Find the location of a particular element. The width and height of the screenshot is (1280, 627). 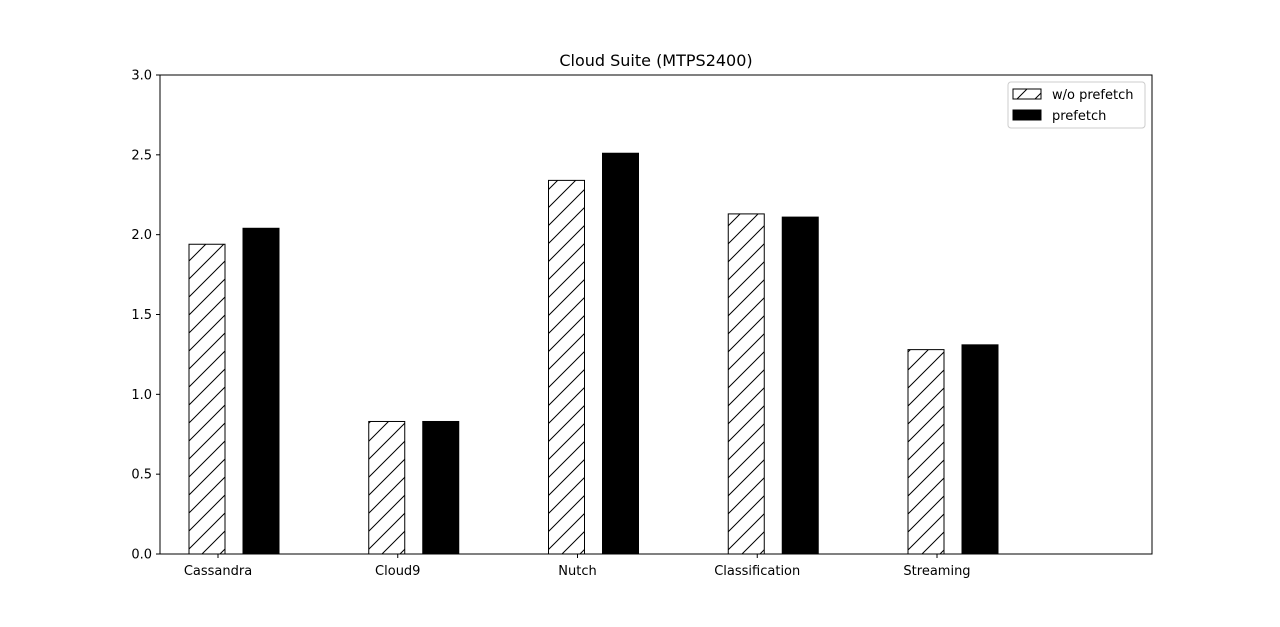

x-tick-label: Cassandra is located at coordinates (218, 571).